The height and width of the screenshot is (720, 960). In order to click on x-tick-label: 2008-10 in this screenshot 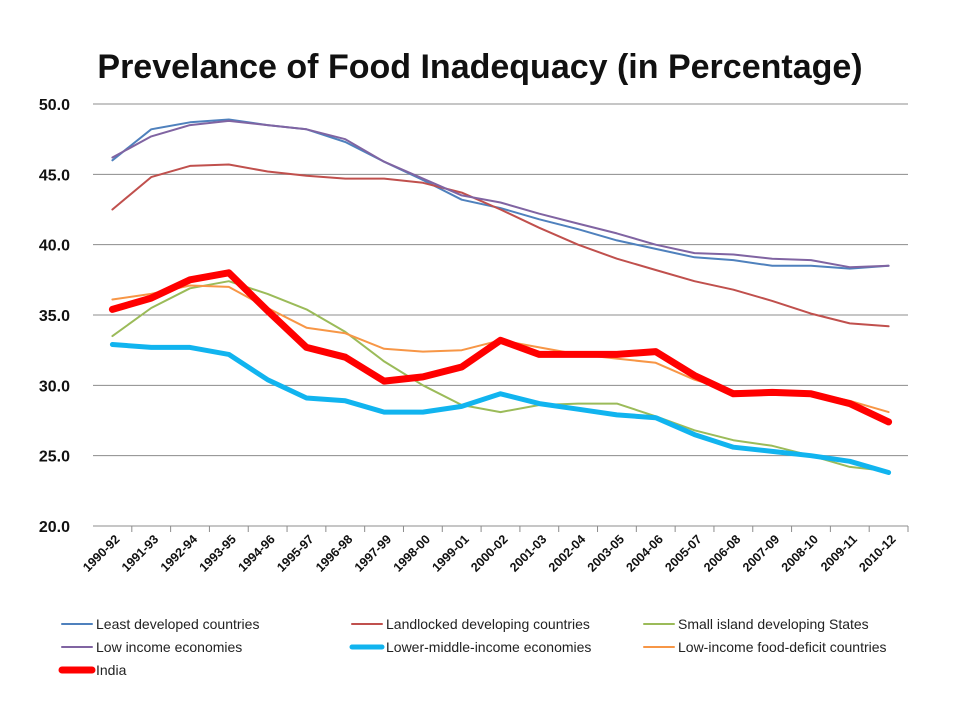, I will do `click(800, 553)`.